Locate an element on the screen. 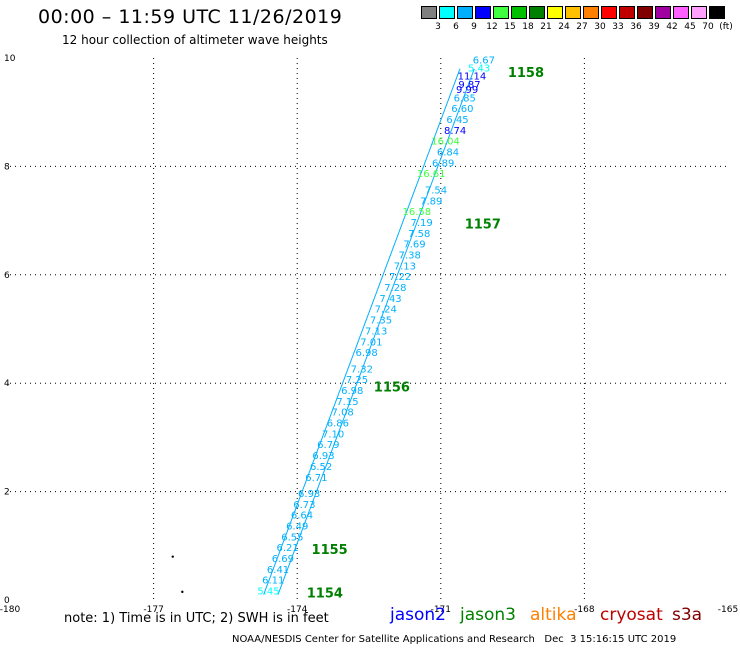 The height and width of the screenshot is (650, 740). swh-value-label: 7.08 is located at coordinates (343, 413).